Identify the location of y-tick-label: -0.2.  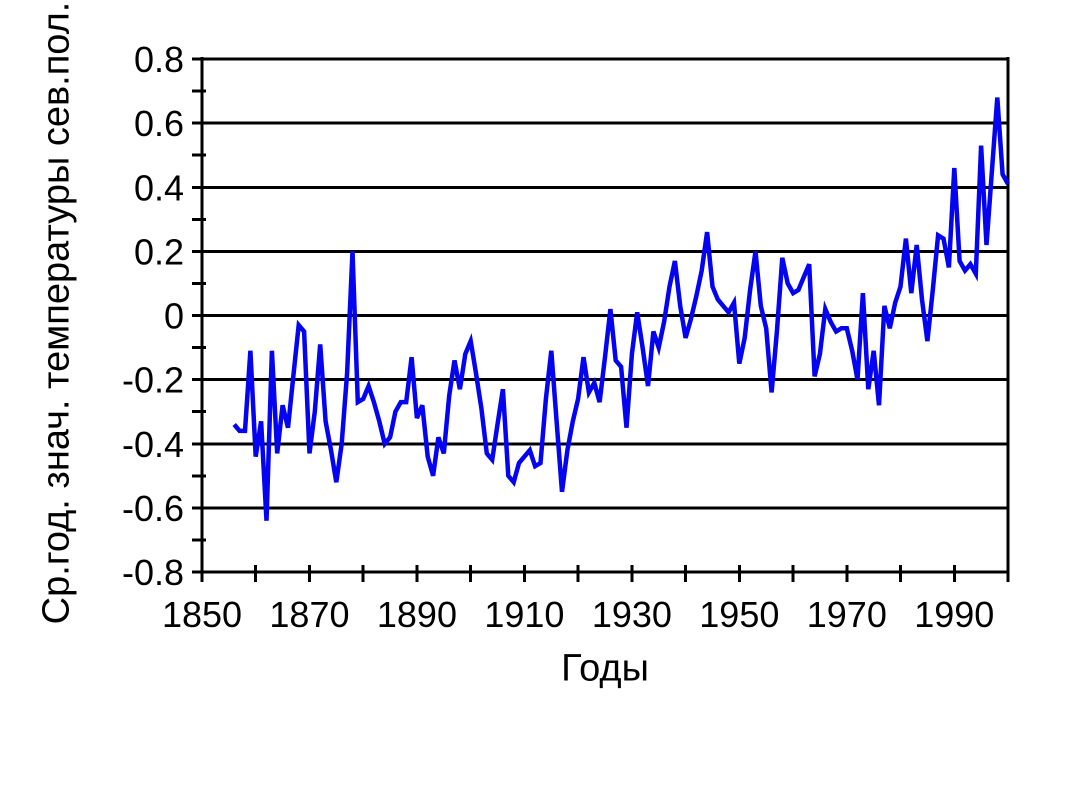
(153, 380).